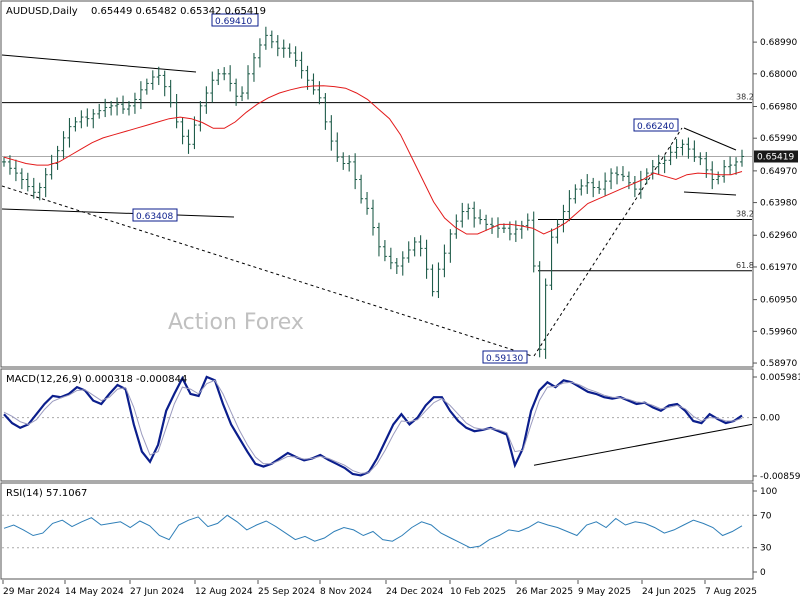  I want to click on macd-y-tick-label: 0.00, so click(770, 419).